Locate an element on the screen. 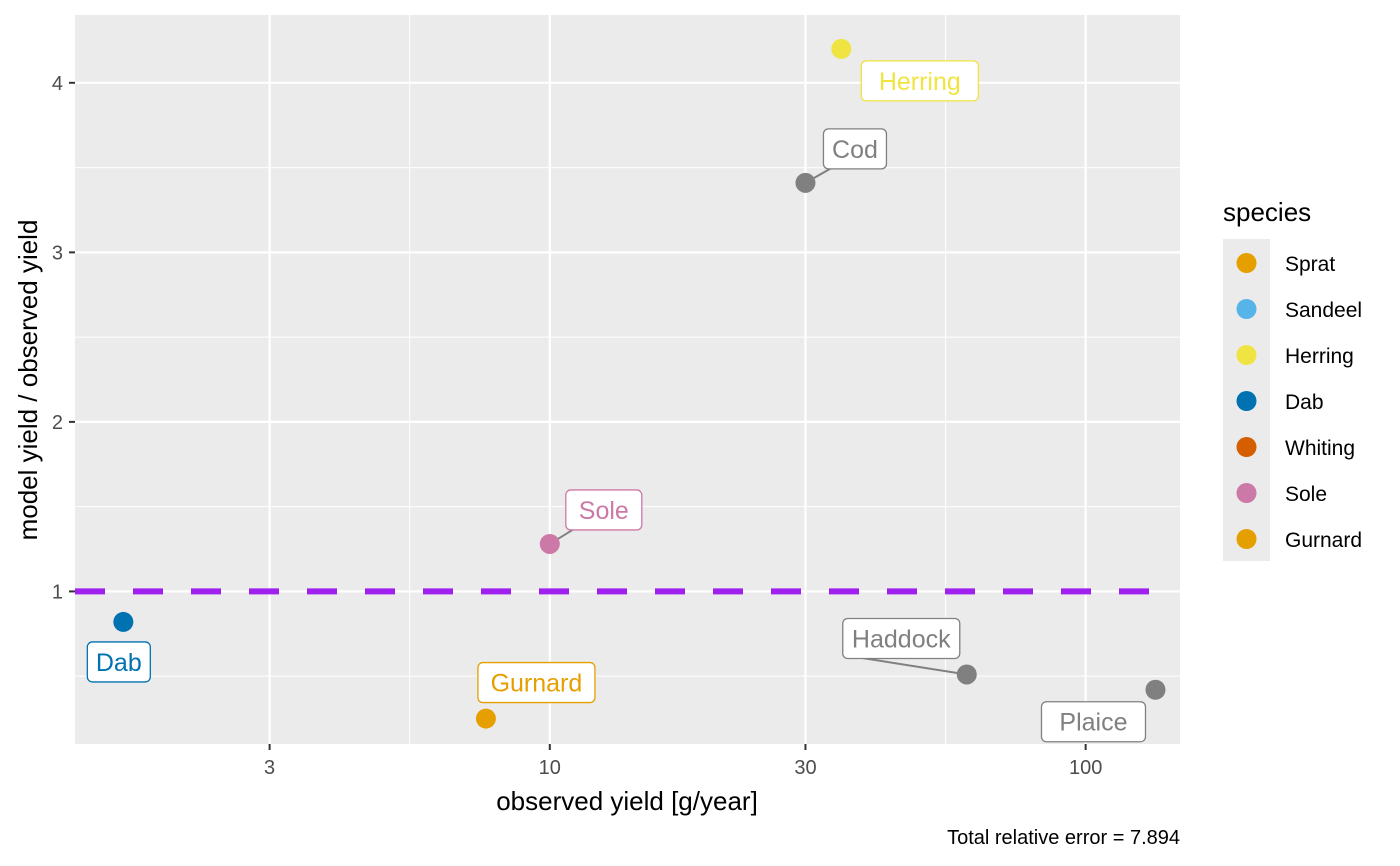 The image size is (1400, 866). point-label-text: Plaice is located at coordinates (1093, 723).